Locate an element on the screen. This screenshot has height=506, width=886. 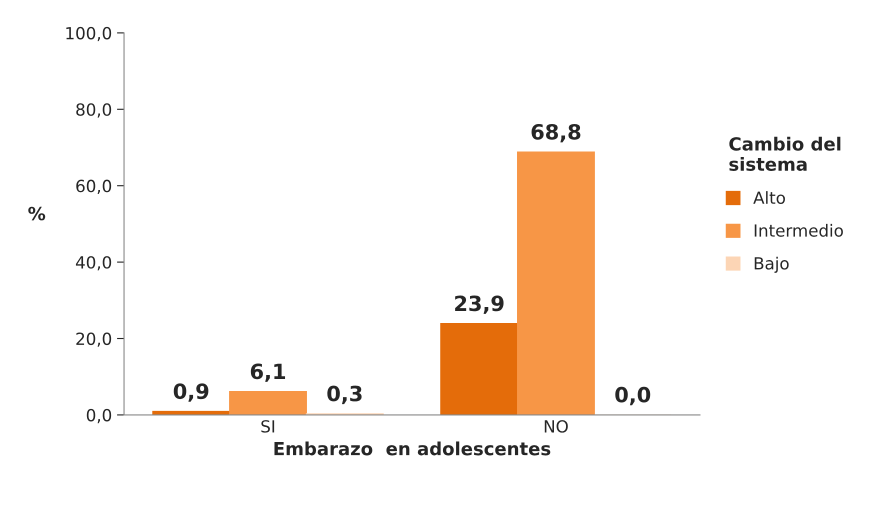
y-tick-label: 60,0 is located at coordinates (94, 187).